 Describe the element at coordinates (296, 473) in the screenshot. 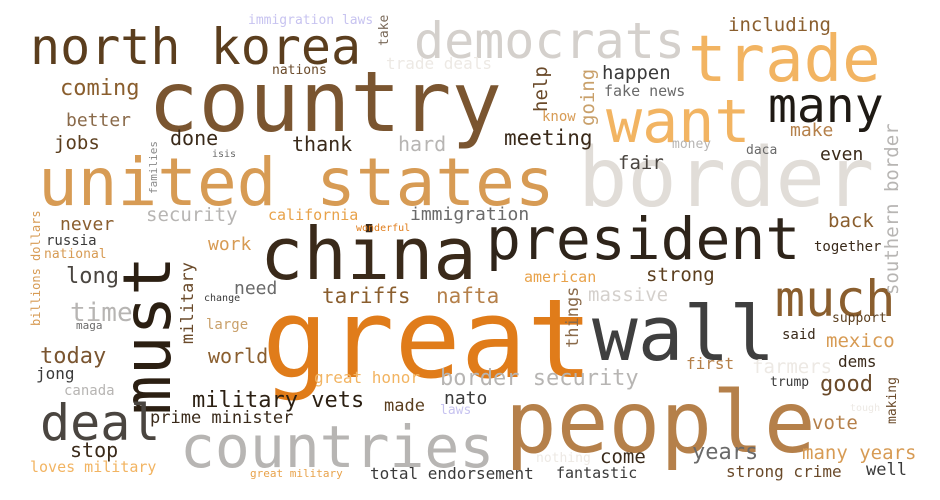

I see `word-great-military: great military` at that location.